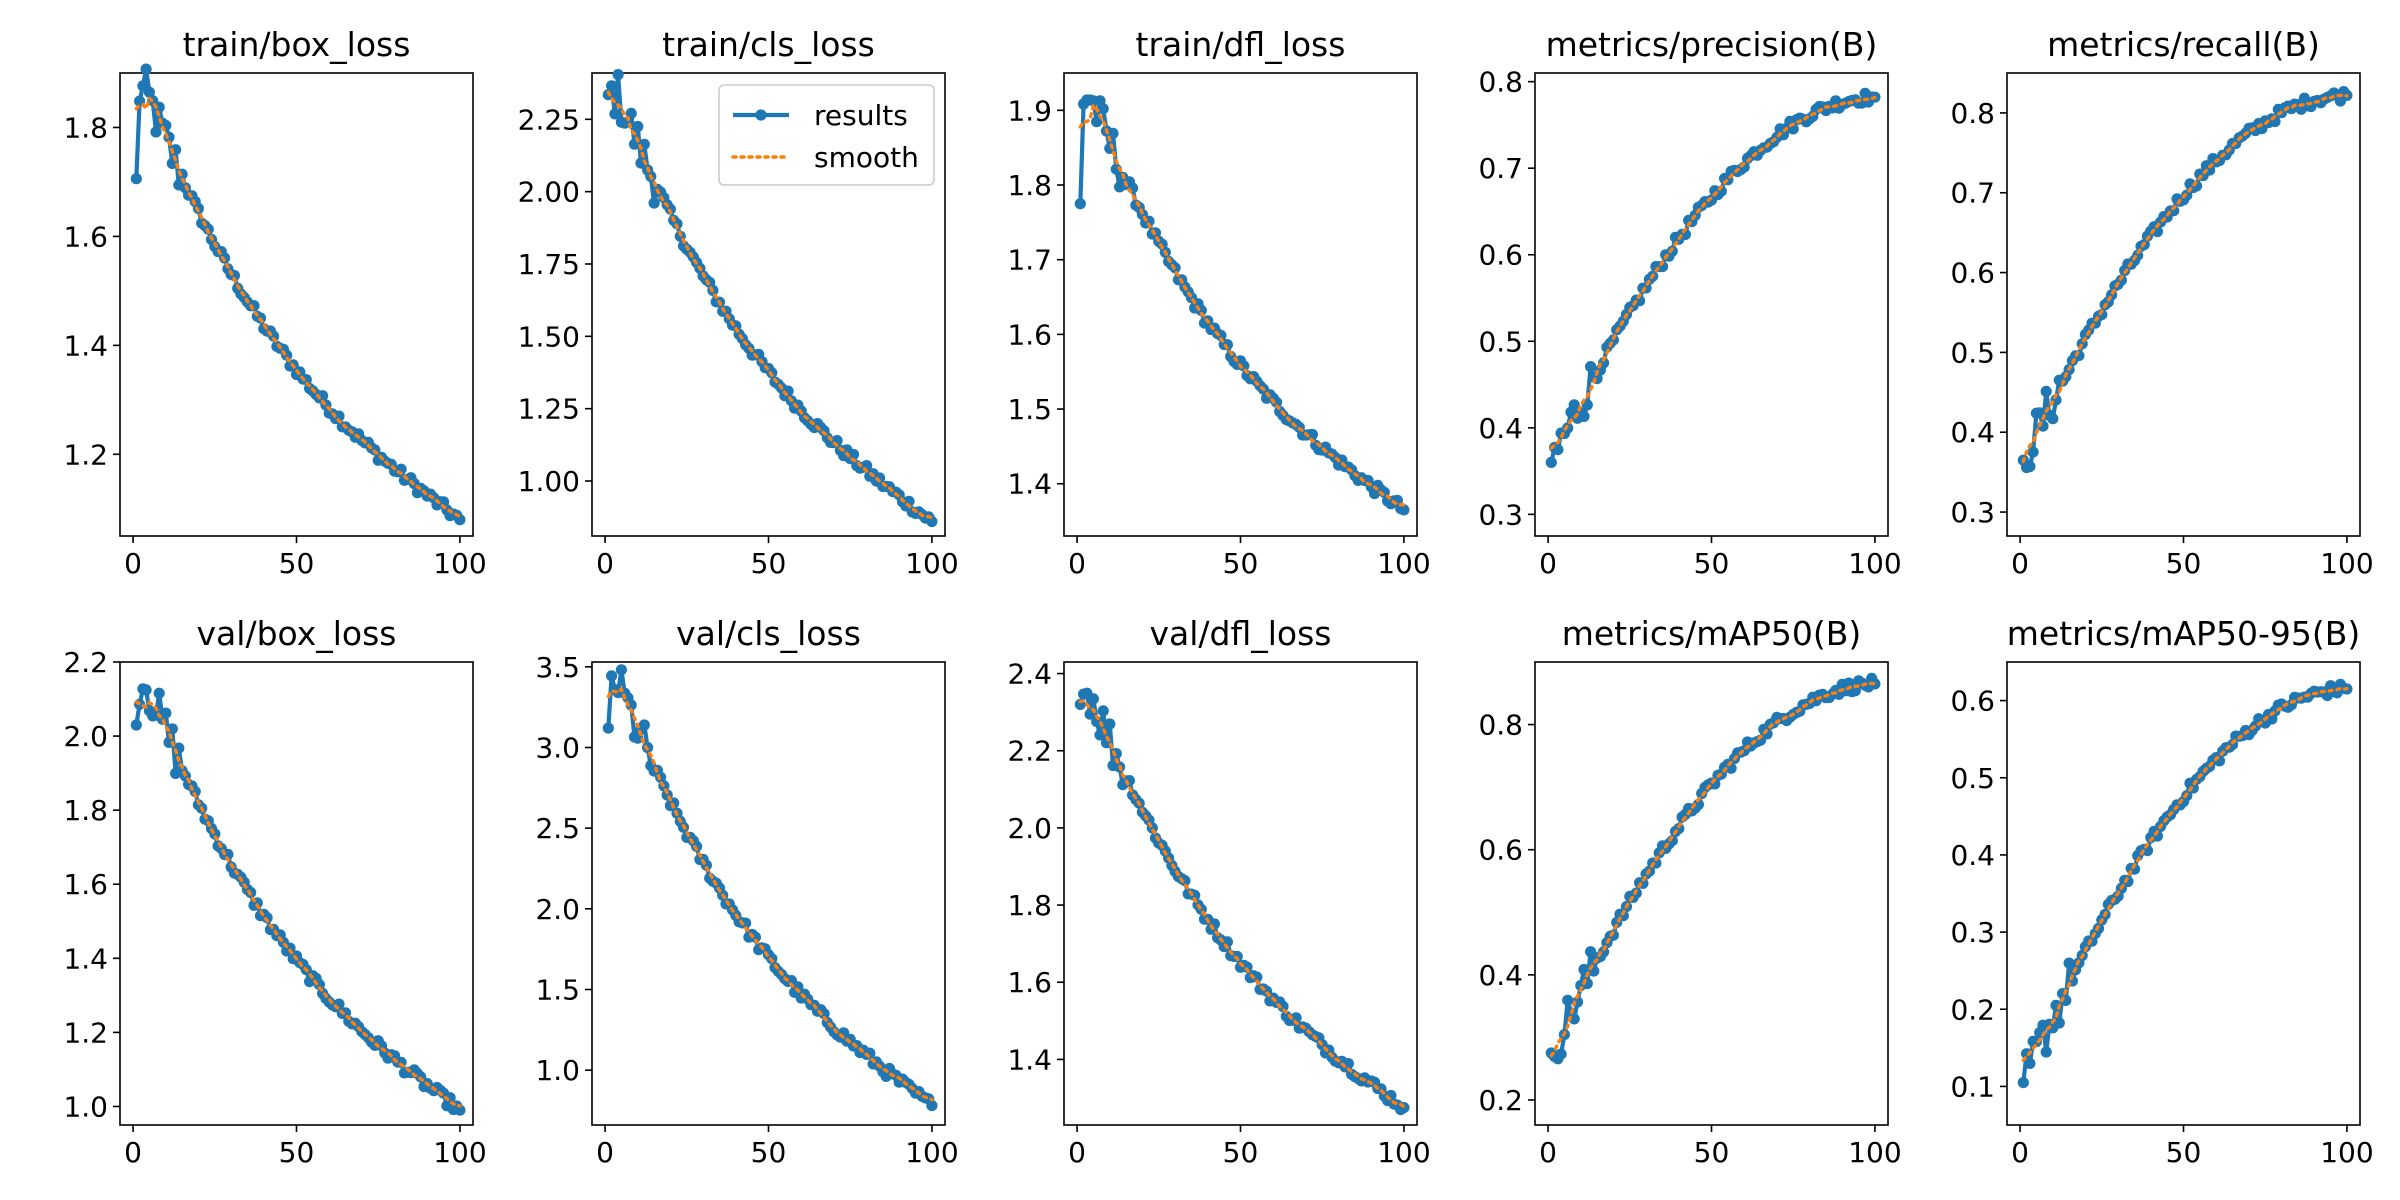 The height and width of the screenshot is (1200, 2400). I want to click on train-cls-loss-ytick-label: 1.75, so click(549, 264).